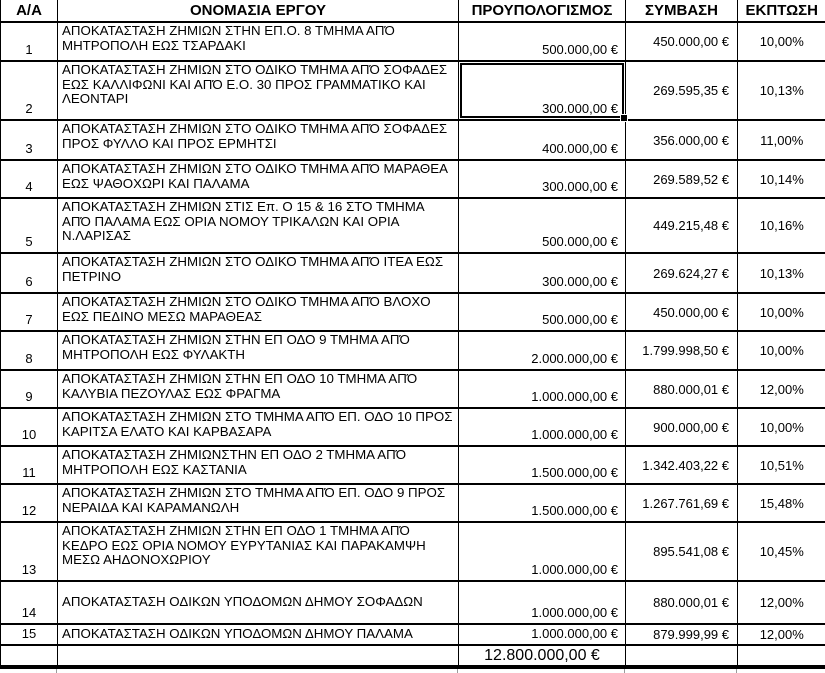  I want to click on total-budget-cell: 12.800.000,00 €, so click(542, 656).